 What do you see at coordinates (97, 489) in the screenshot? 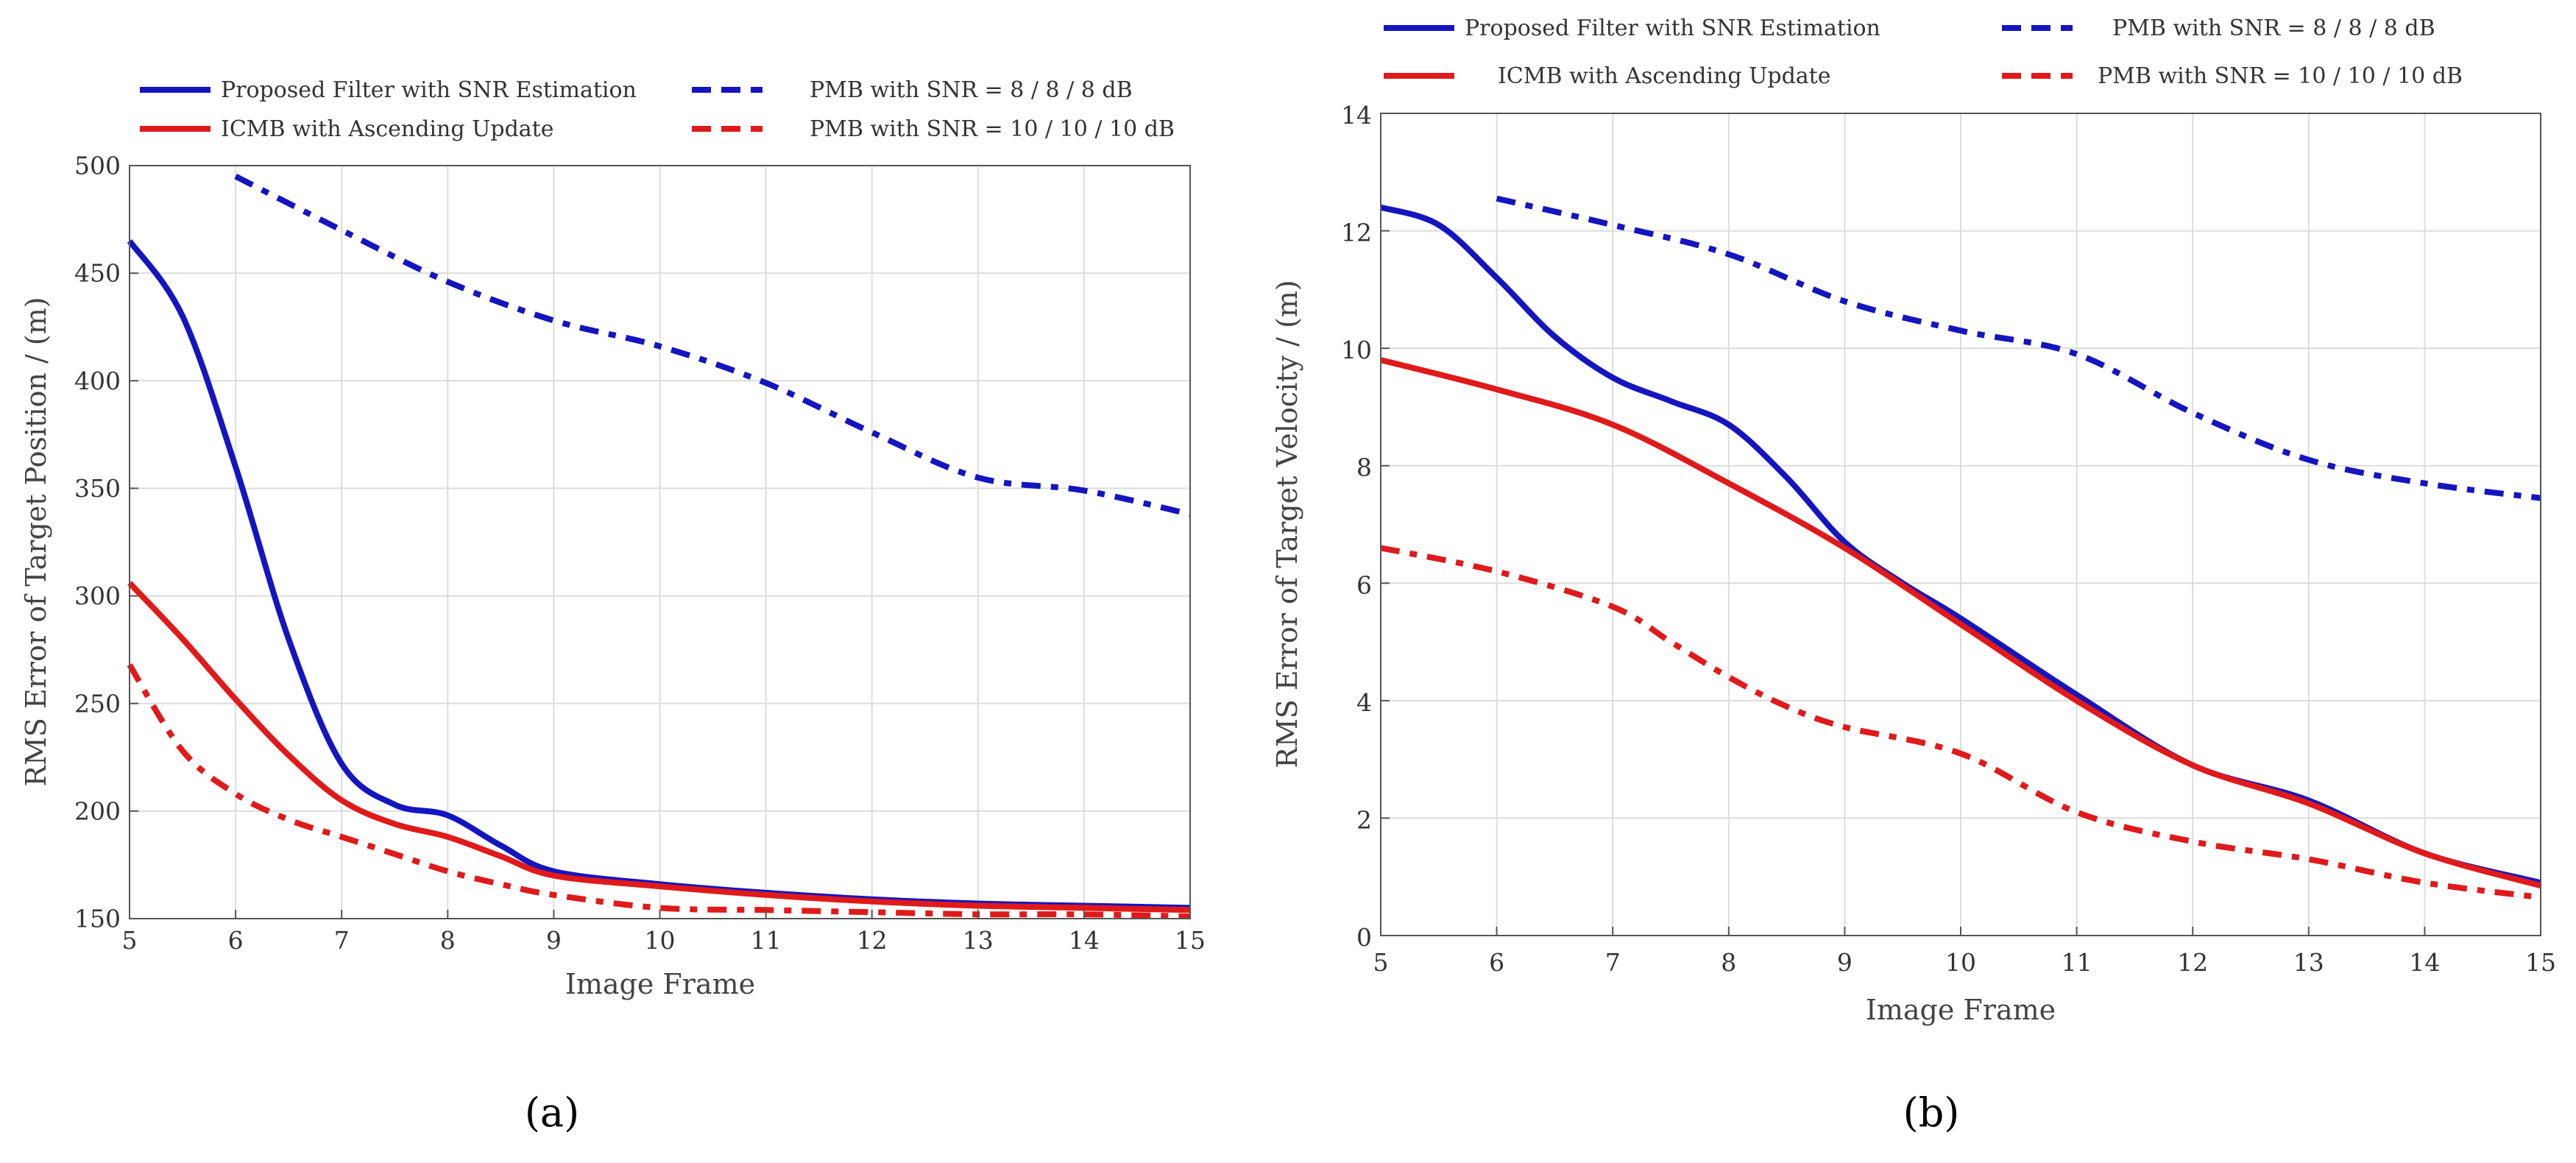
I see `chart-a-y-tick-label: 350` at bounding box center [97, 489].